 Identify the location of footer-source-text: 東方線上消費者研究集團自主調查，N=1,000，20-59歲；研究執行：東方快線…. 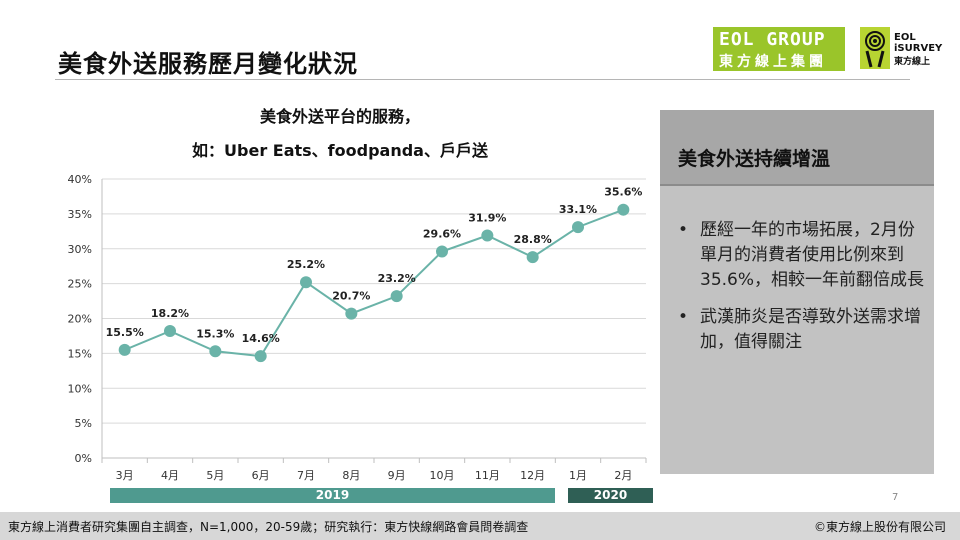
(268, 527).